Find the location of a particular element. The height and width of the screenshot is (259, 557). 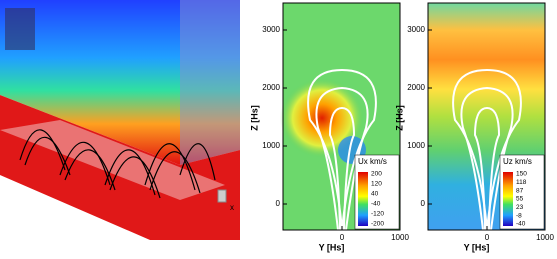

colorbar-label: -8 is located at coordinates (519, 215).